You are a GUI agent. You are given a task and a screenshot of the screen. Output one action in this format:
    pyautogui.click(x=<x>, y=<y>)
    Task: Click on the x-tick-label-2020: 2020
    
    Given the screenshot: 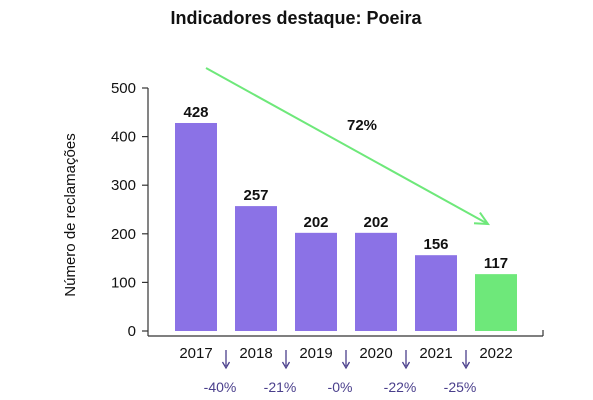 What is the action you would take?
    pyautogui.click(x=375, y=353)
    